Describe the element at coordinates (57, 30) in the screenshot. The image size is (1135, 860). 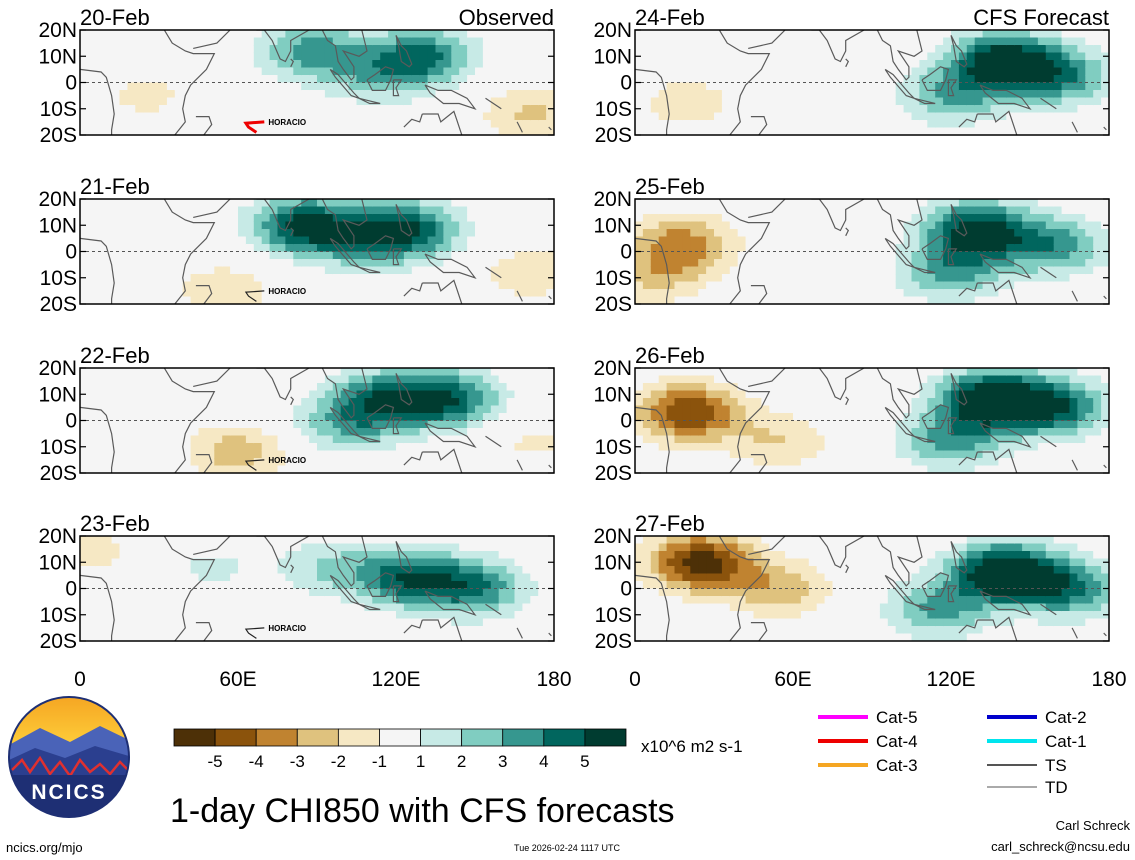
I see `y-tick-label: 20N` at that location.